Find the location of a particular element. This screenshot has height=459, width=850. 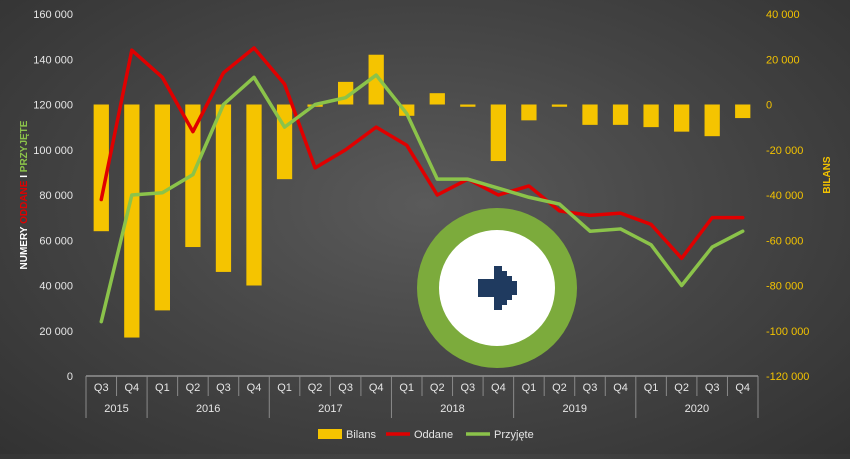

right-tick-label: -120 000 is located at coordinates (787, 377).